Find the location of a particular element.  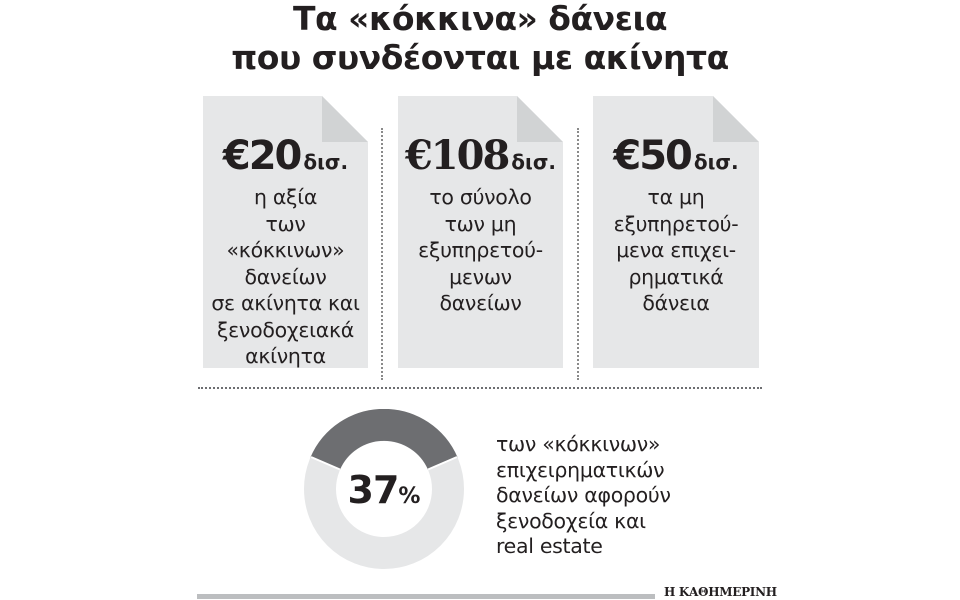

source-brand: Η ΚΑΘΗΜΕΡΙΝΗ is located at coordinates (720, 592).